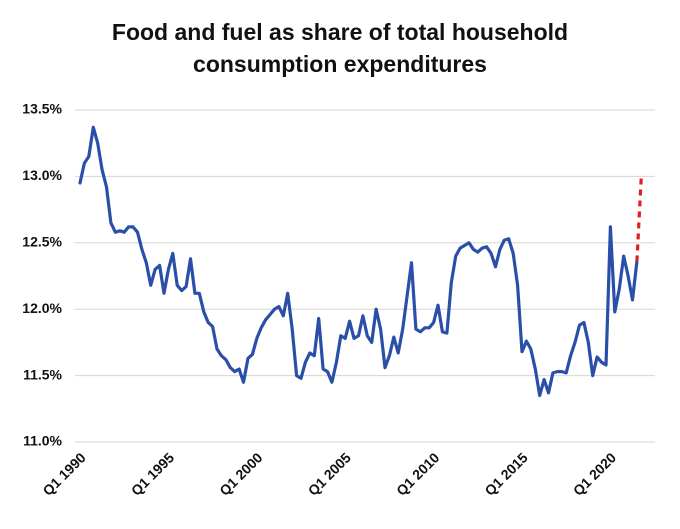  Describe the element at coordinates (42, 441) in the screenshot. I see `y-tick-label: 11.0%` at that location.